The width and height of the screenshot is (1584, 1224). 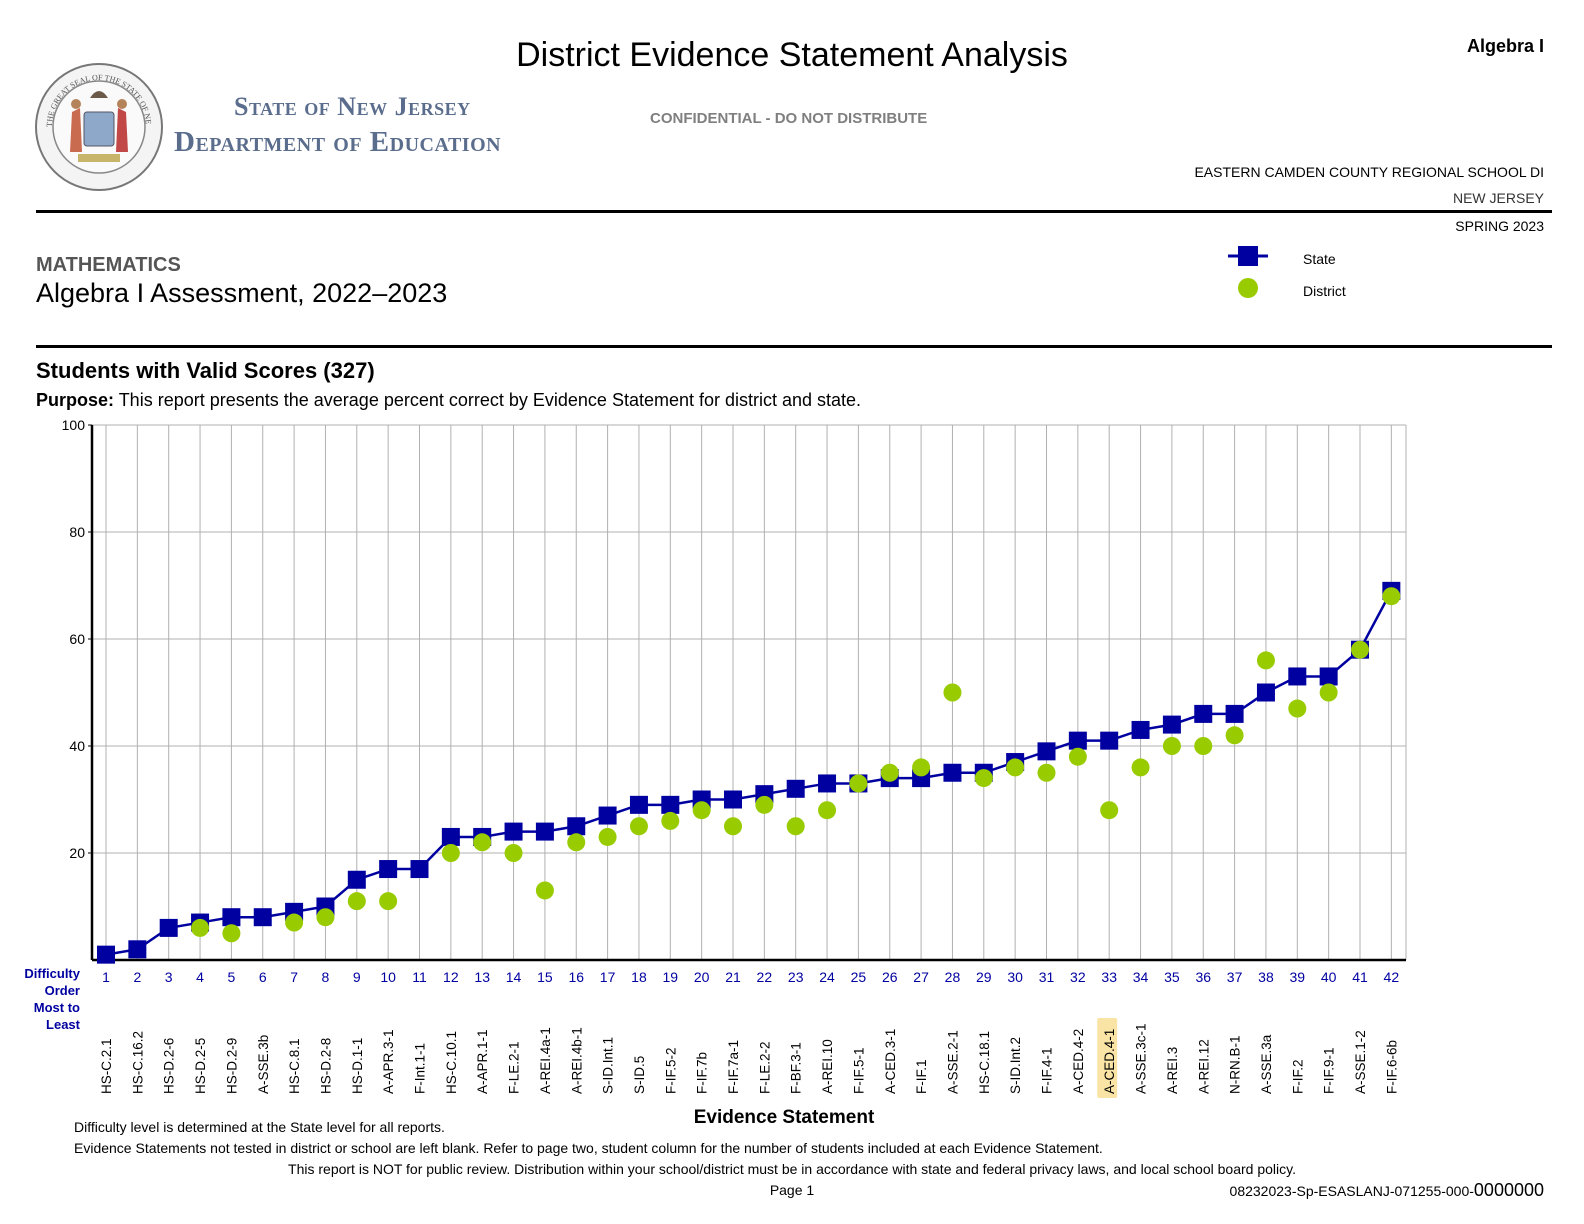 What do you see at coordinates (784, 1117) in the screenshot?
I see `x-axis-title: Evidence Statement` at bounding box center [784, 1117].